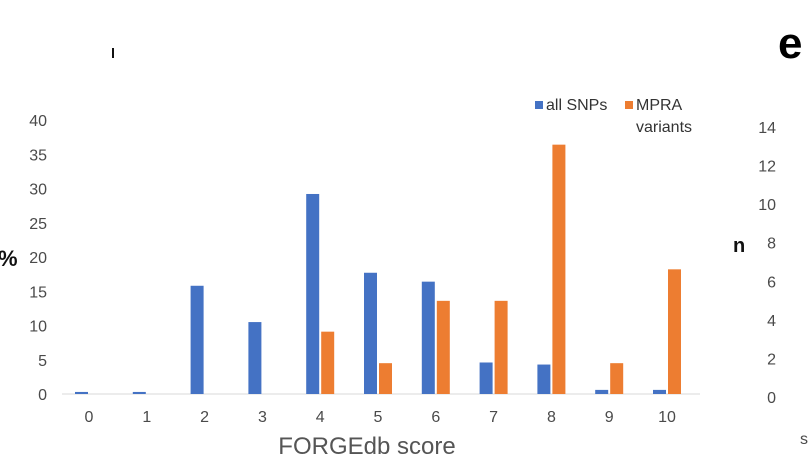 The height and width of the screenshot is (468, 808). What do you see at coordinates (767, 205) in the screenshot?
I see `right-y-tick-label: 10` at bounding box center [767, 205].